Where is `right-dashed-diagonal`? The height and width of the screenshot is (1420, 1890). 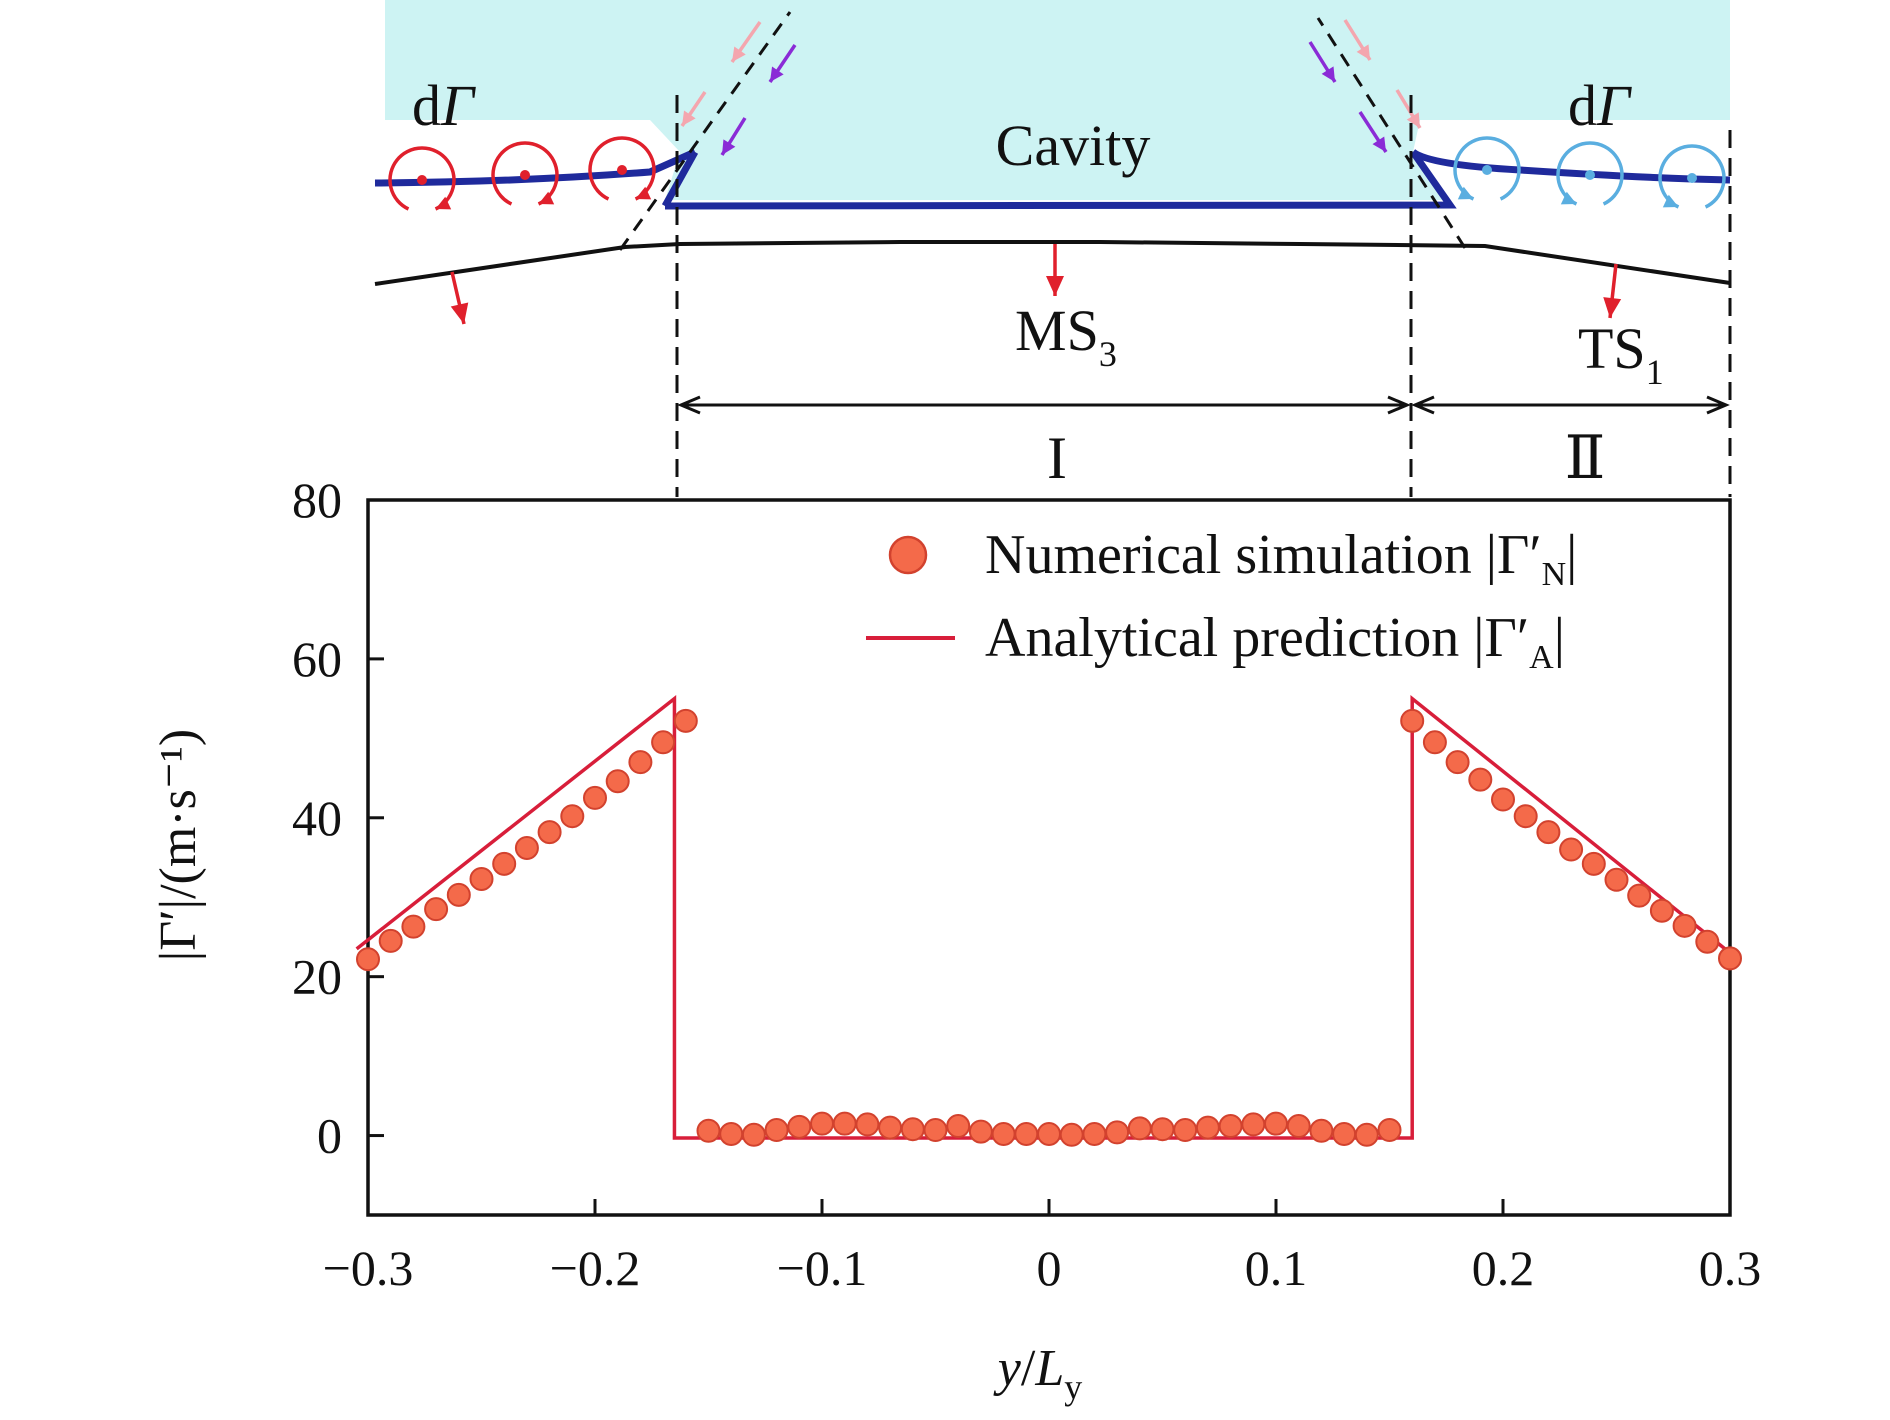
right-dashed-diagonal is located at coordinates (1391, 133).